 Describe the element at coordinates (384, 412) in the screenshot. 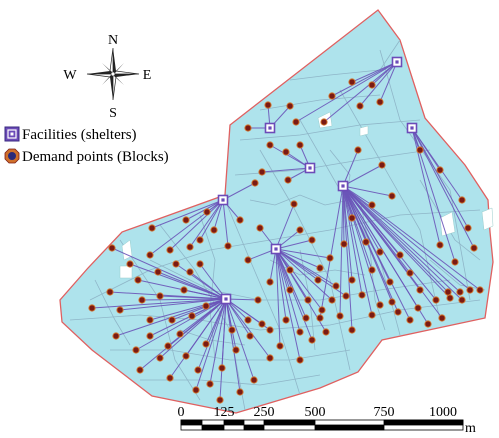

I see `scale-tick-750: 750` at that location.